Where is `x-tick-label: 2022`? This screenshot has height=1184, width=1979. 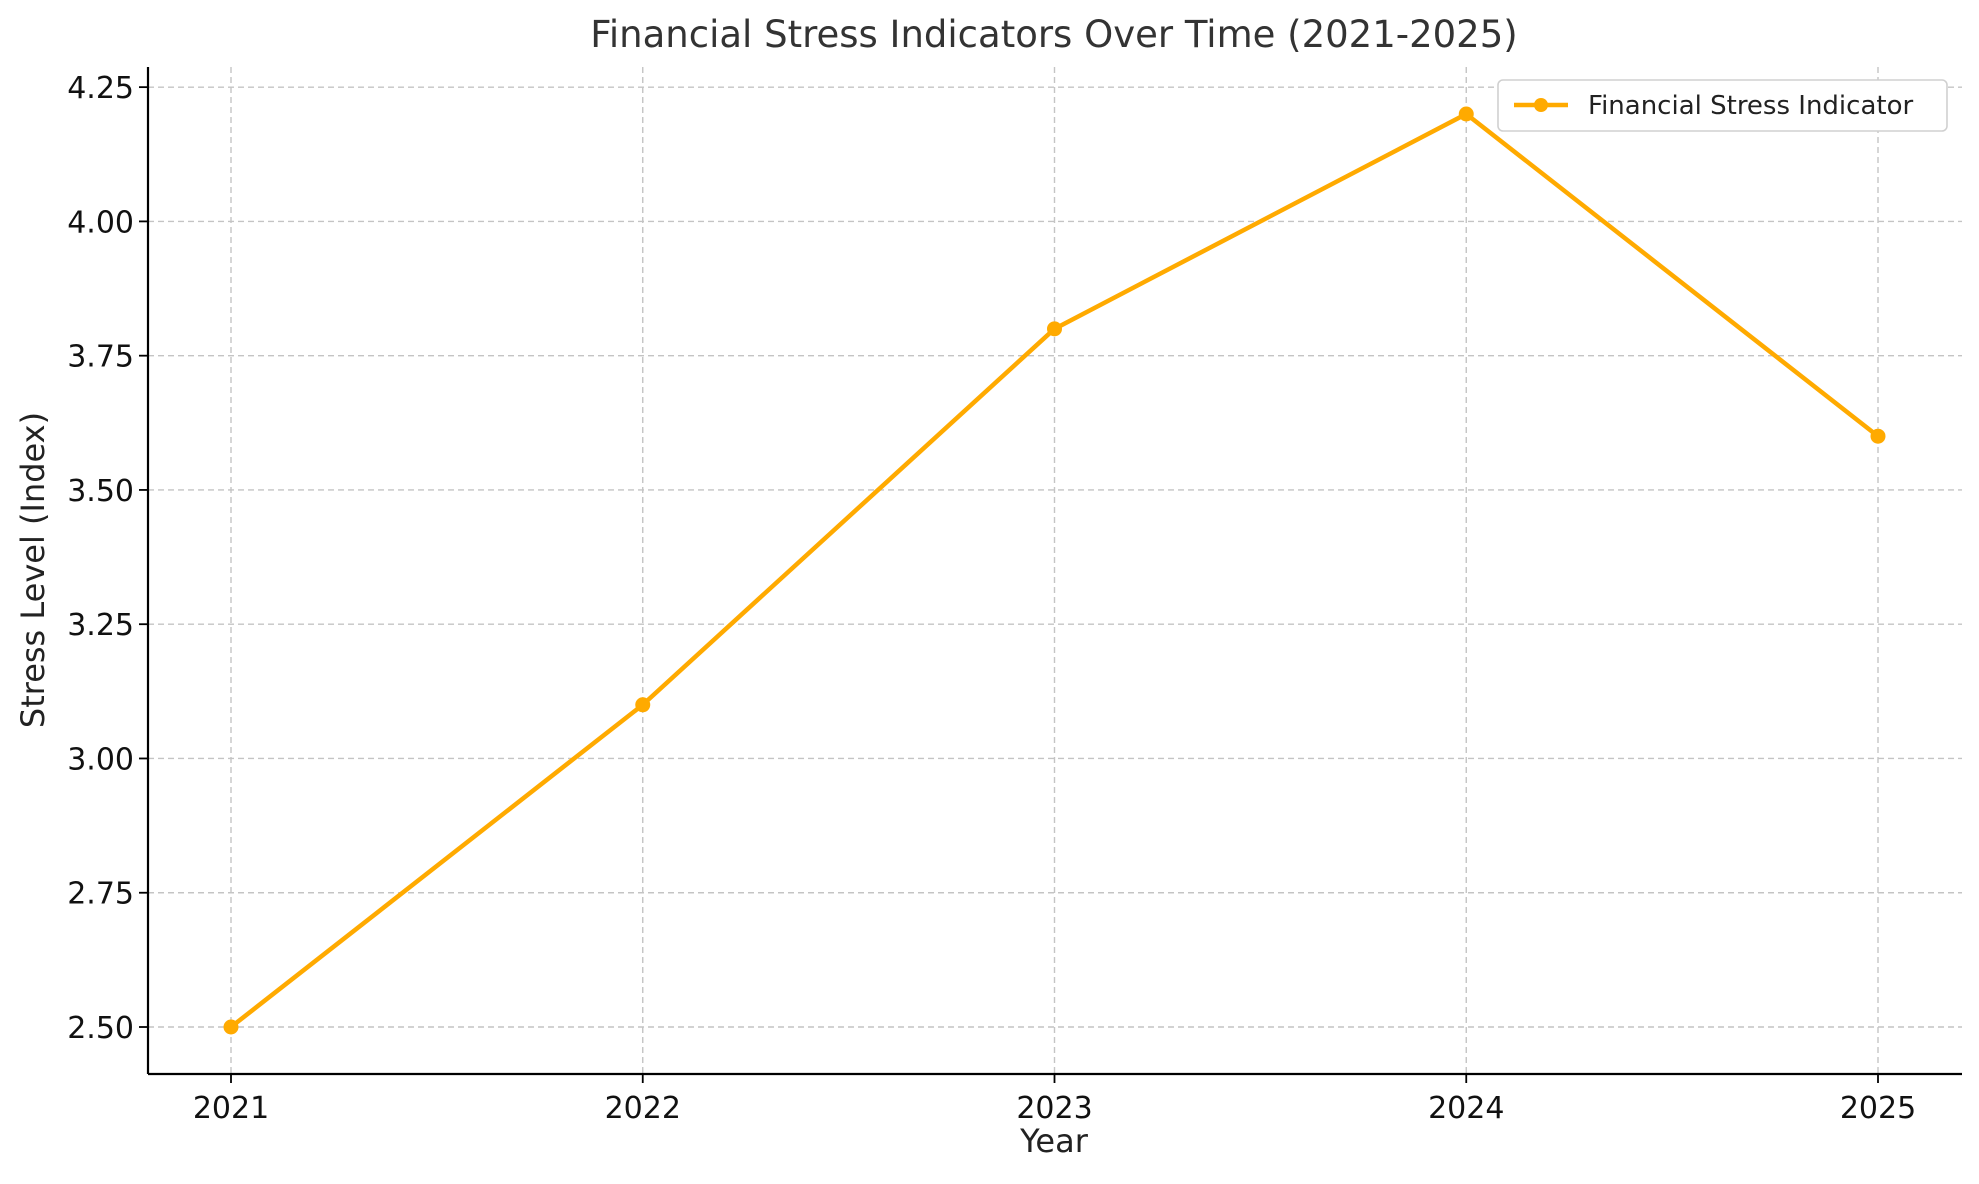
x-tick-label: 2022 is located at coordinates (643, 1108).